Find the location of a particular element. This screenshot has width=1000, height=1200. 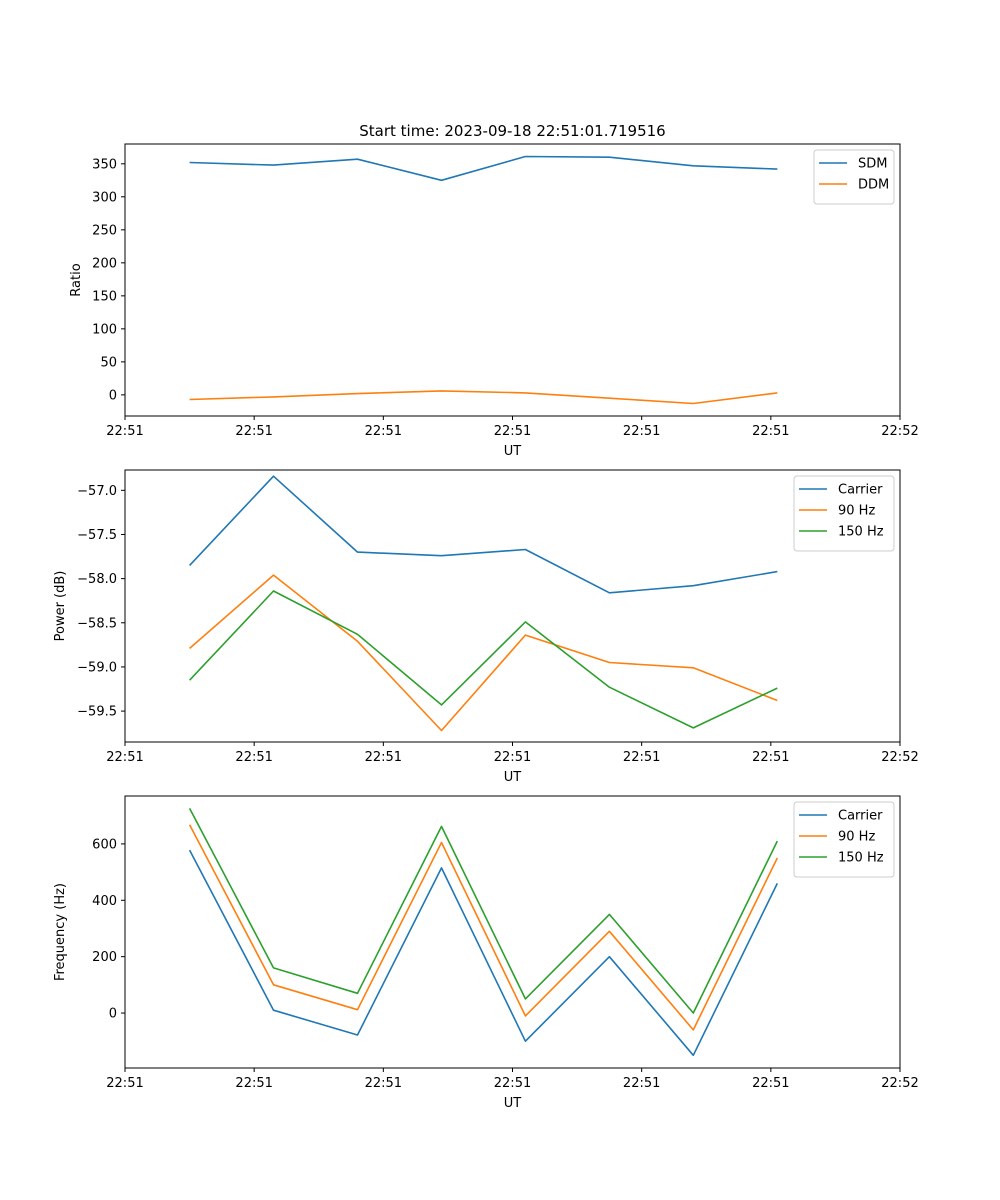

y-axis-label: Frequency (Hz) is located at coordinates (60, 932).